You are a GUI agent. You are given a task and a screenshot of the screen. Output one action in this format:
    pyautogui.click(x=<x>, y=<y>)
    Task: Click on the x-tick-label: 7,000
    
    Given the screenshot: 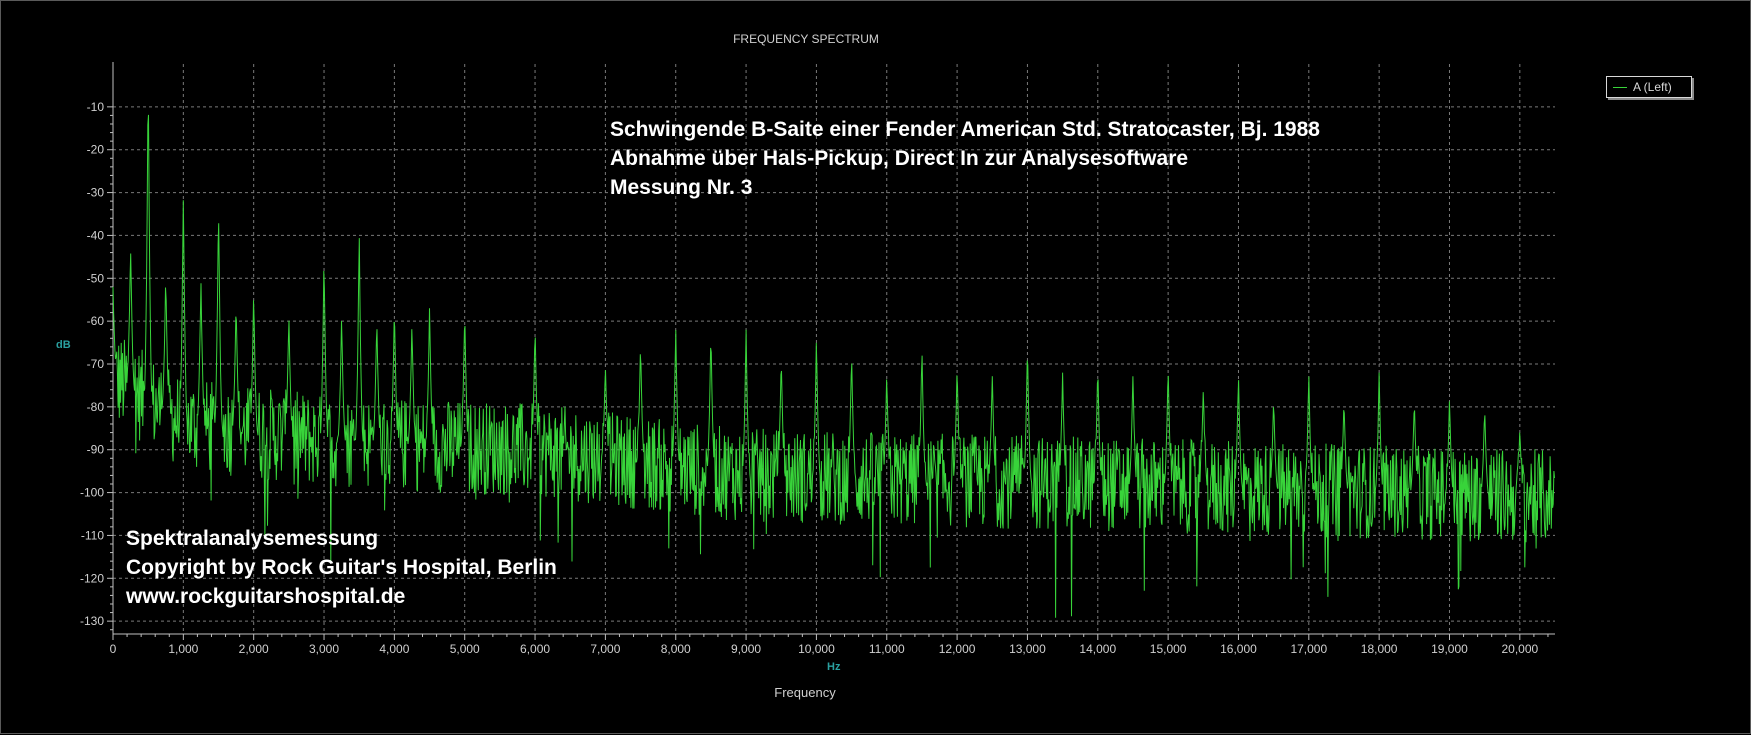 What is the action you would take?
    pyautogui.click(x=605, y=649)
    